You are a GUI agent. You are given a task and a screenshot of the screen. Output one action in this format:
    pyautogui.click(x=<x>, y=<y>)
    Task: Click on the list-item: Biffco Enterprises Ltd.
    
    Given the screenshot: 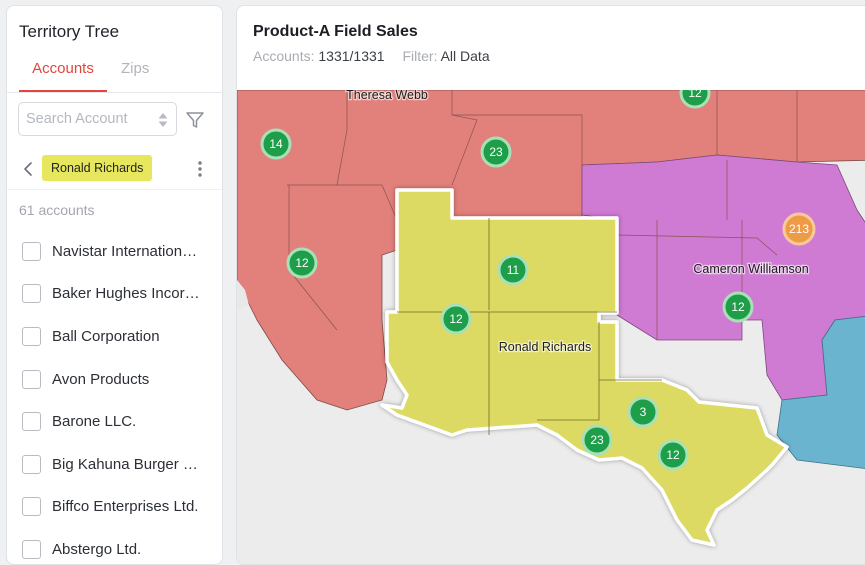 What is the action you would take?
    pyautogui.click(x=120, y=507)
    